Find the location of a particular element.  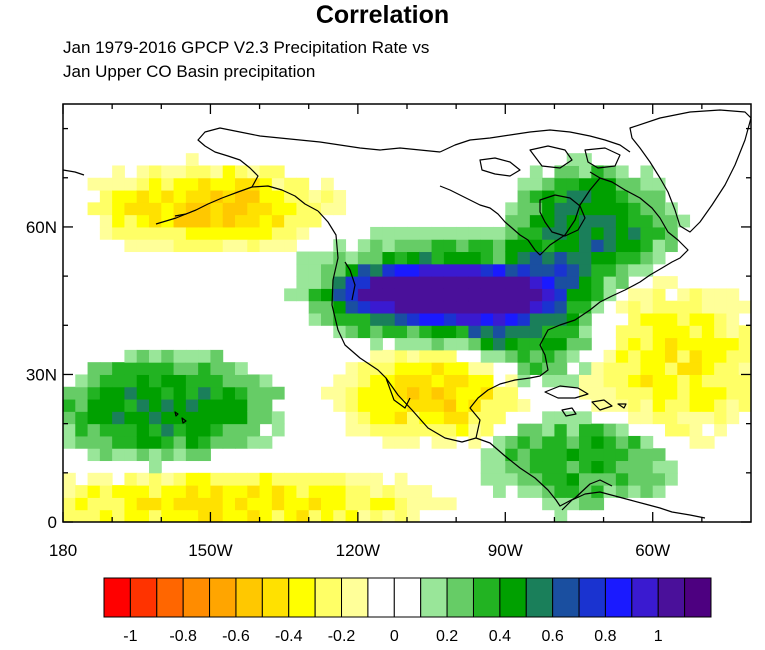

colorbar-label: 0.8 is located at coordinates (605, 636).